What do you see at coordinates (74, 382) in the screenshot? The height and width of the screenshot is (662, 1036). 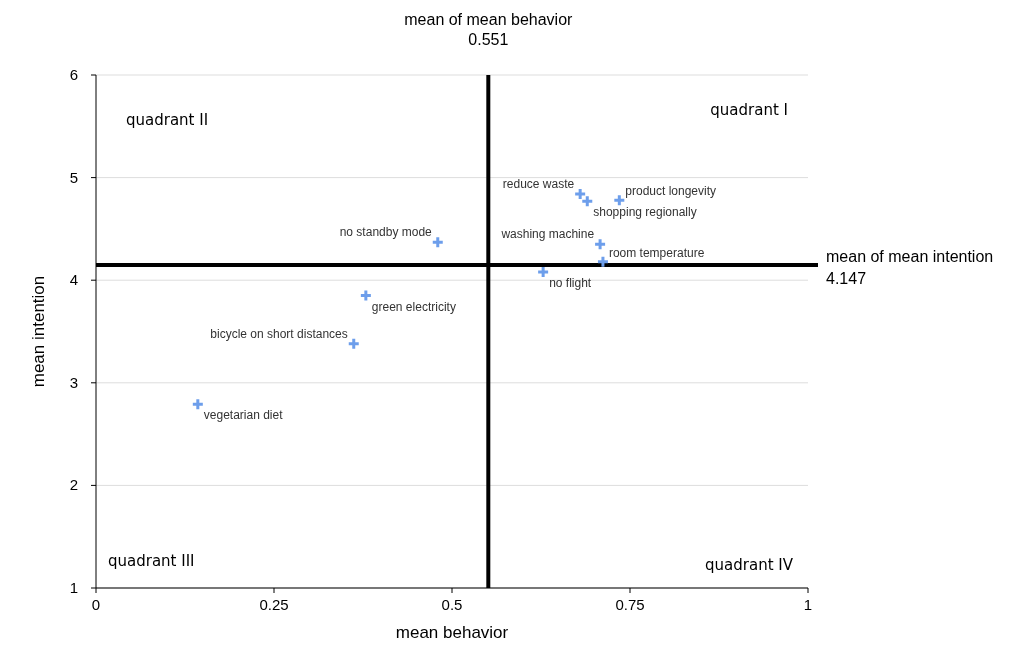 I see `y-tick-label: 3` at bounding box center [74, 382].